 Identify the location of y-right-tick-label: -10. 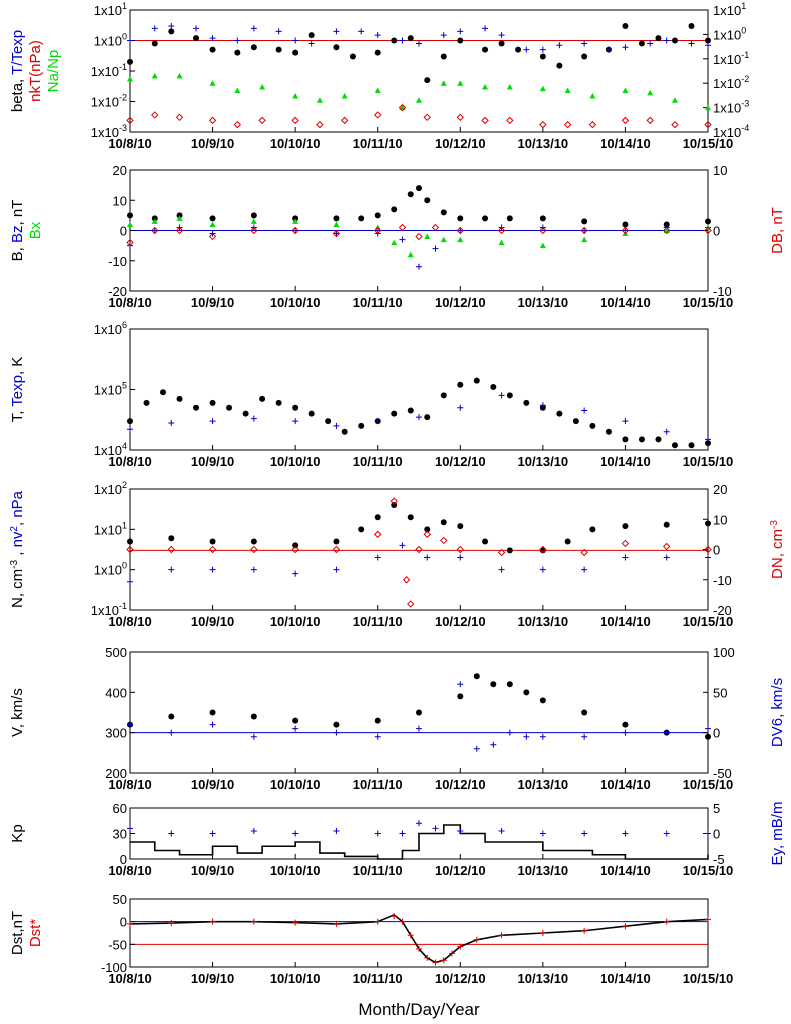
(722, 291).